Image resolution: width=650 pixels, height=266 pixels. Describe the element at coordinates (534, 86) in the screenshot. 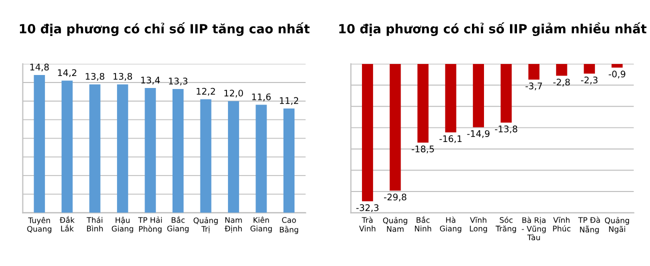

I see `data-label: -3,7` at that location.